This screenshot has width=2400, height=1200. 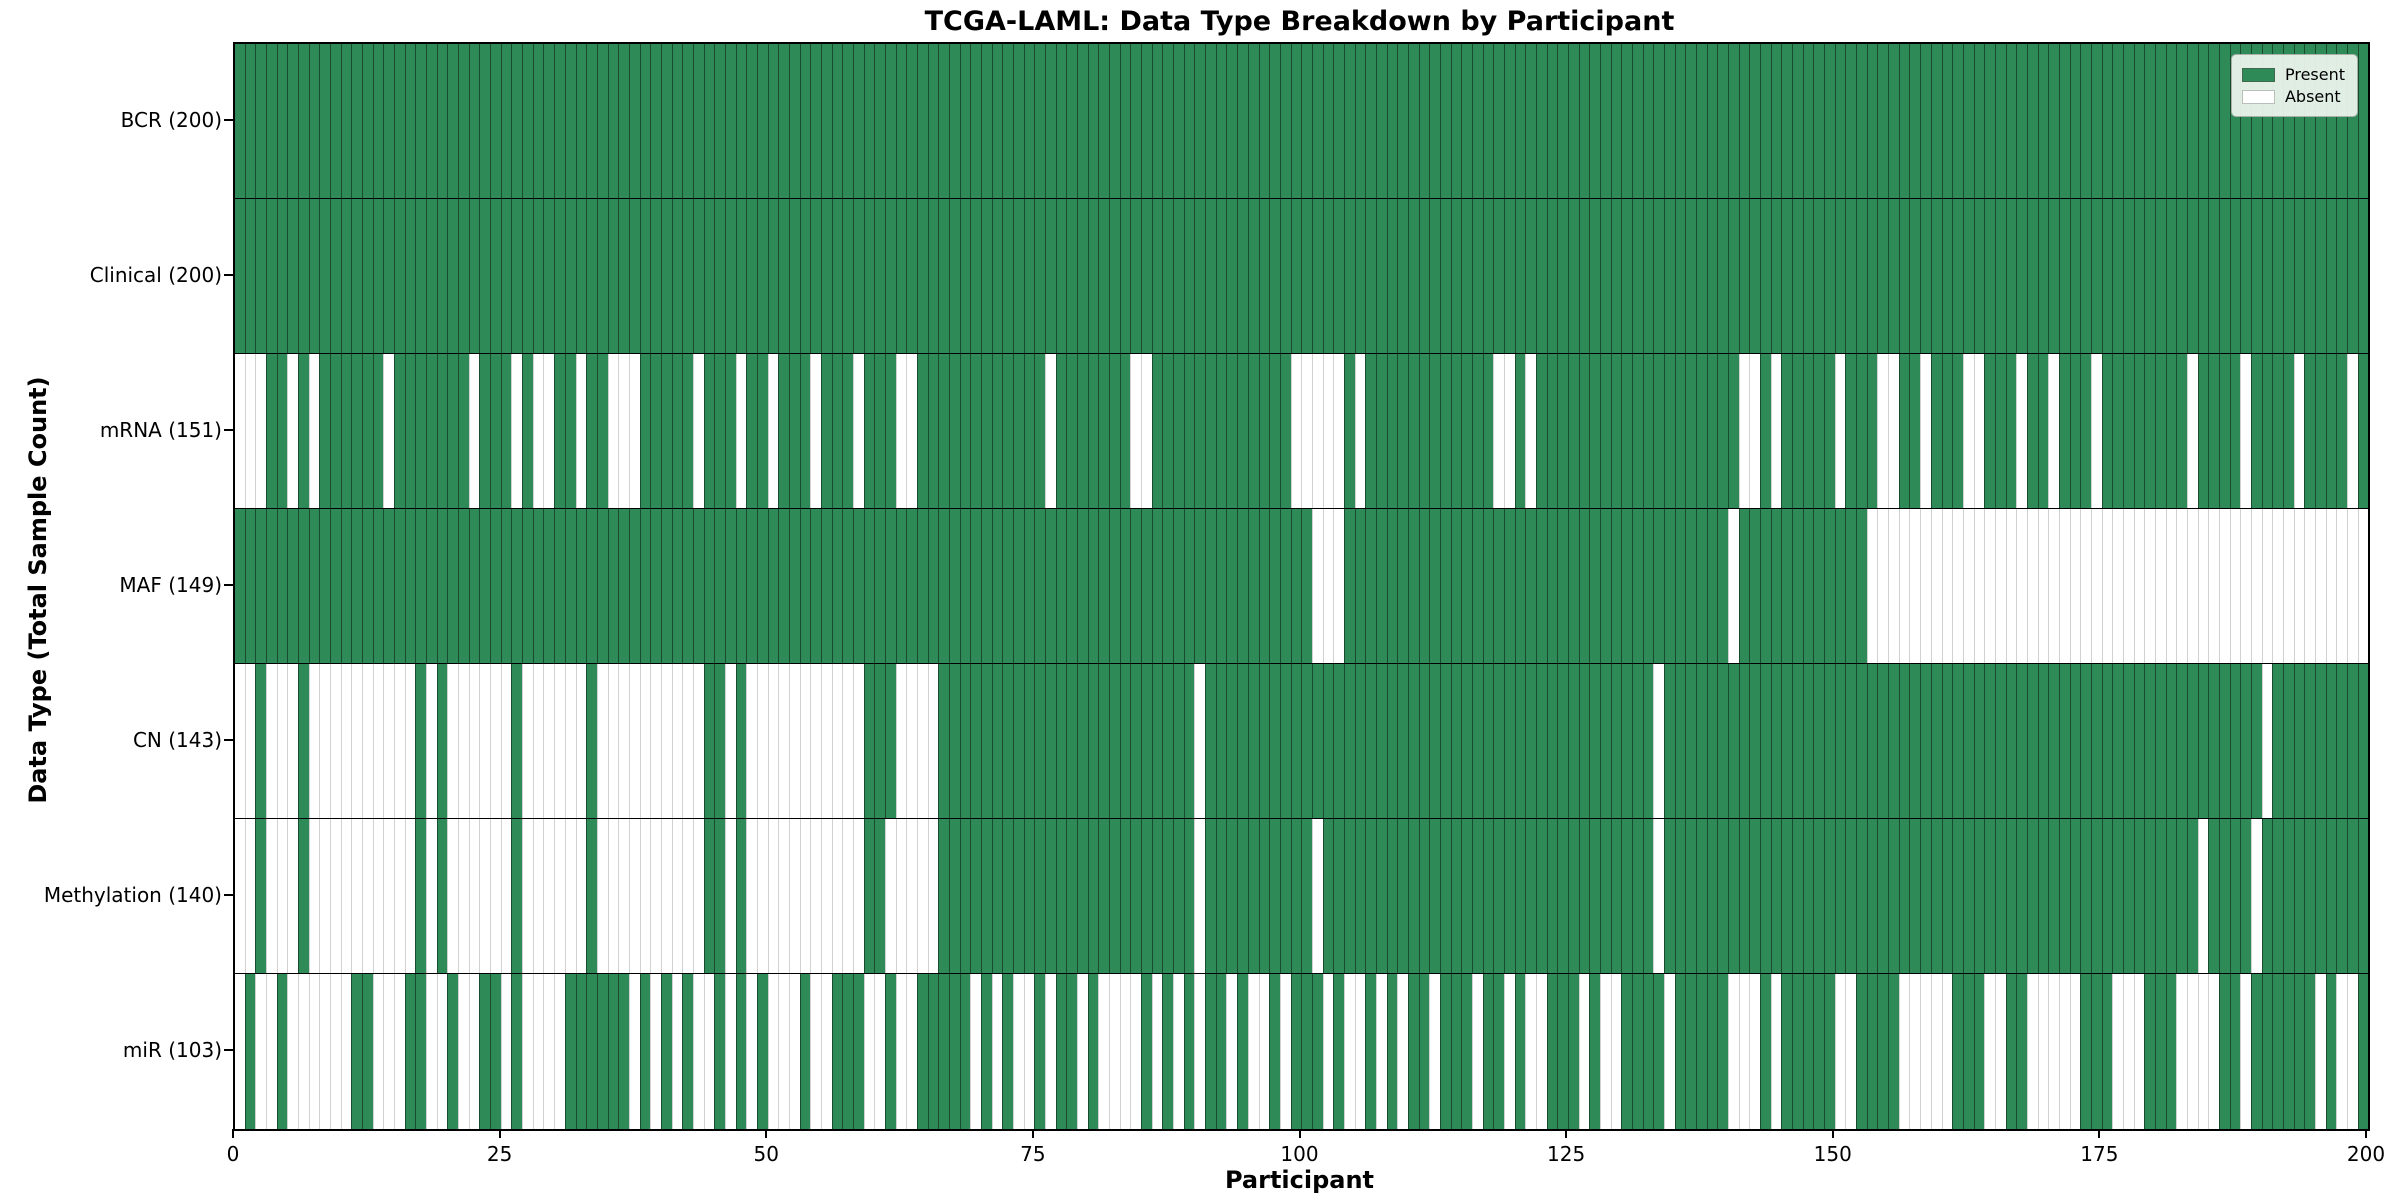 I want to click on y-tick-mark, so click(x=228, y=119).